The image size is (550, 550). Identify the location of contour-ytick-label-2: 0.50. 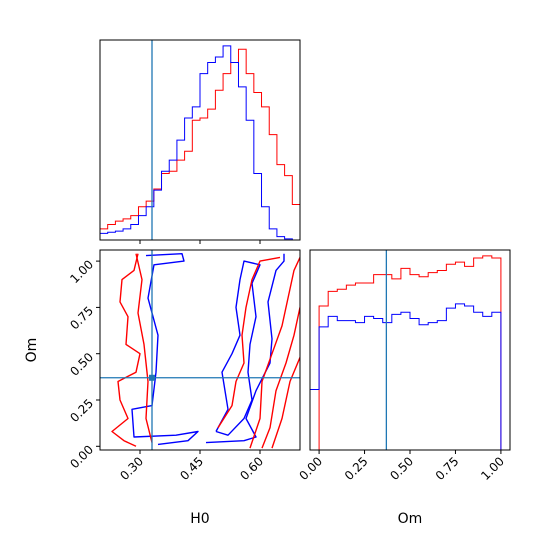
(81, 364).